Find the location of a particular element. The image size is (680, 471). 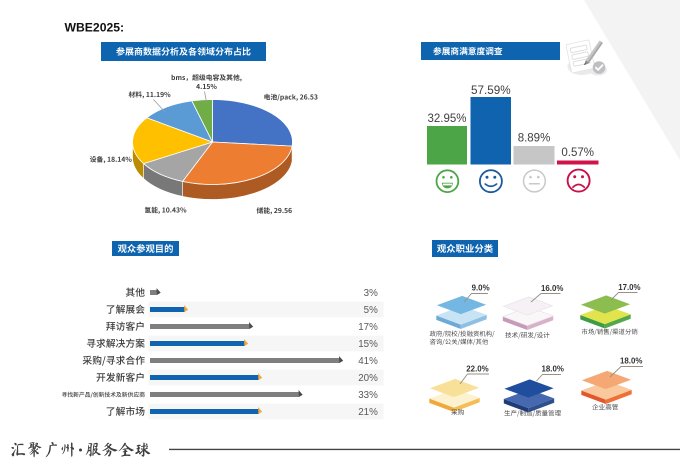

svg-text: 17% is located at coordinates (368, 327).